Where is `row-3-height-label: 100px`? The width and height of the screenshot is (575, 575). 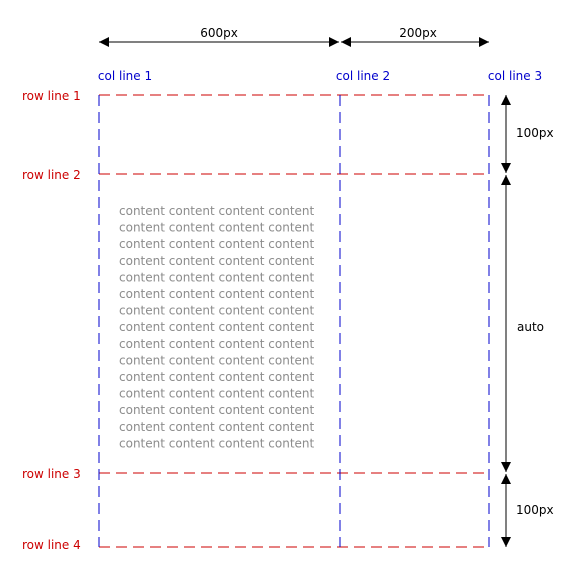 row-3-height-label: 100px is located at coordinates (535, 510).